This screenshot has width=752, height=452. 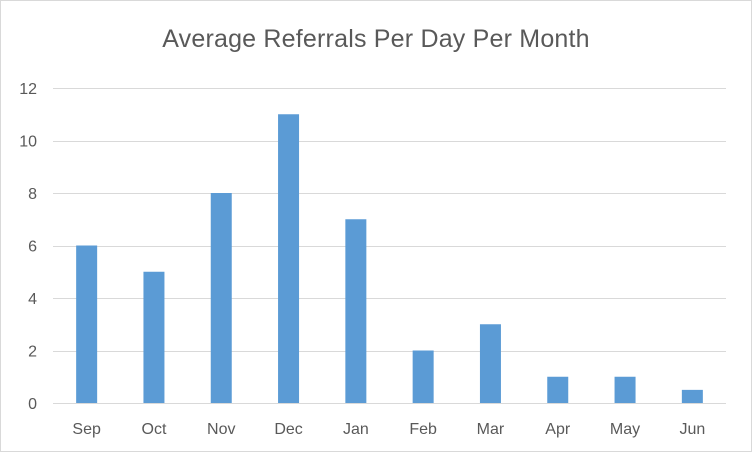 I want to click on y-axis-ticks: 0 2 4 6 8 10 12, so click(x=28, y=247).